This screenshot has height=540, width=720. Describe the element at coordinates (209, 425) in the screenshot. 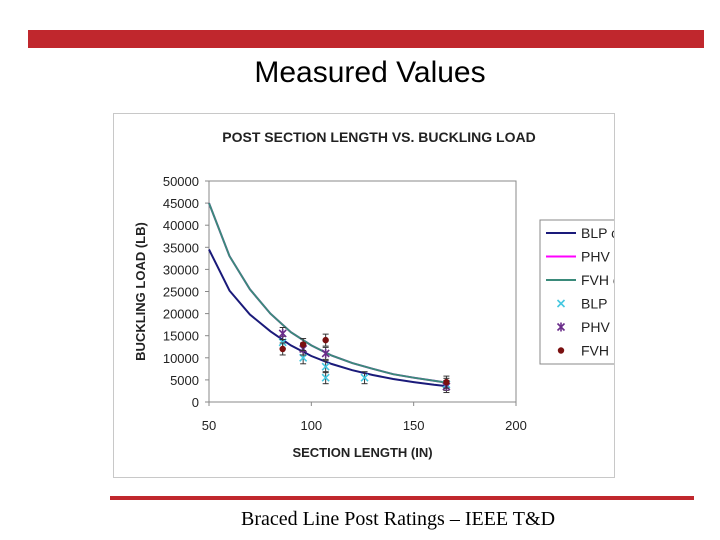

I see `x-tick-label: 50` at that location.